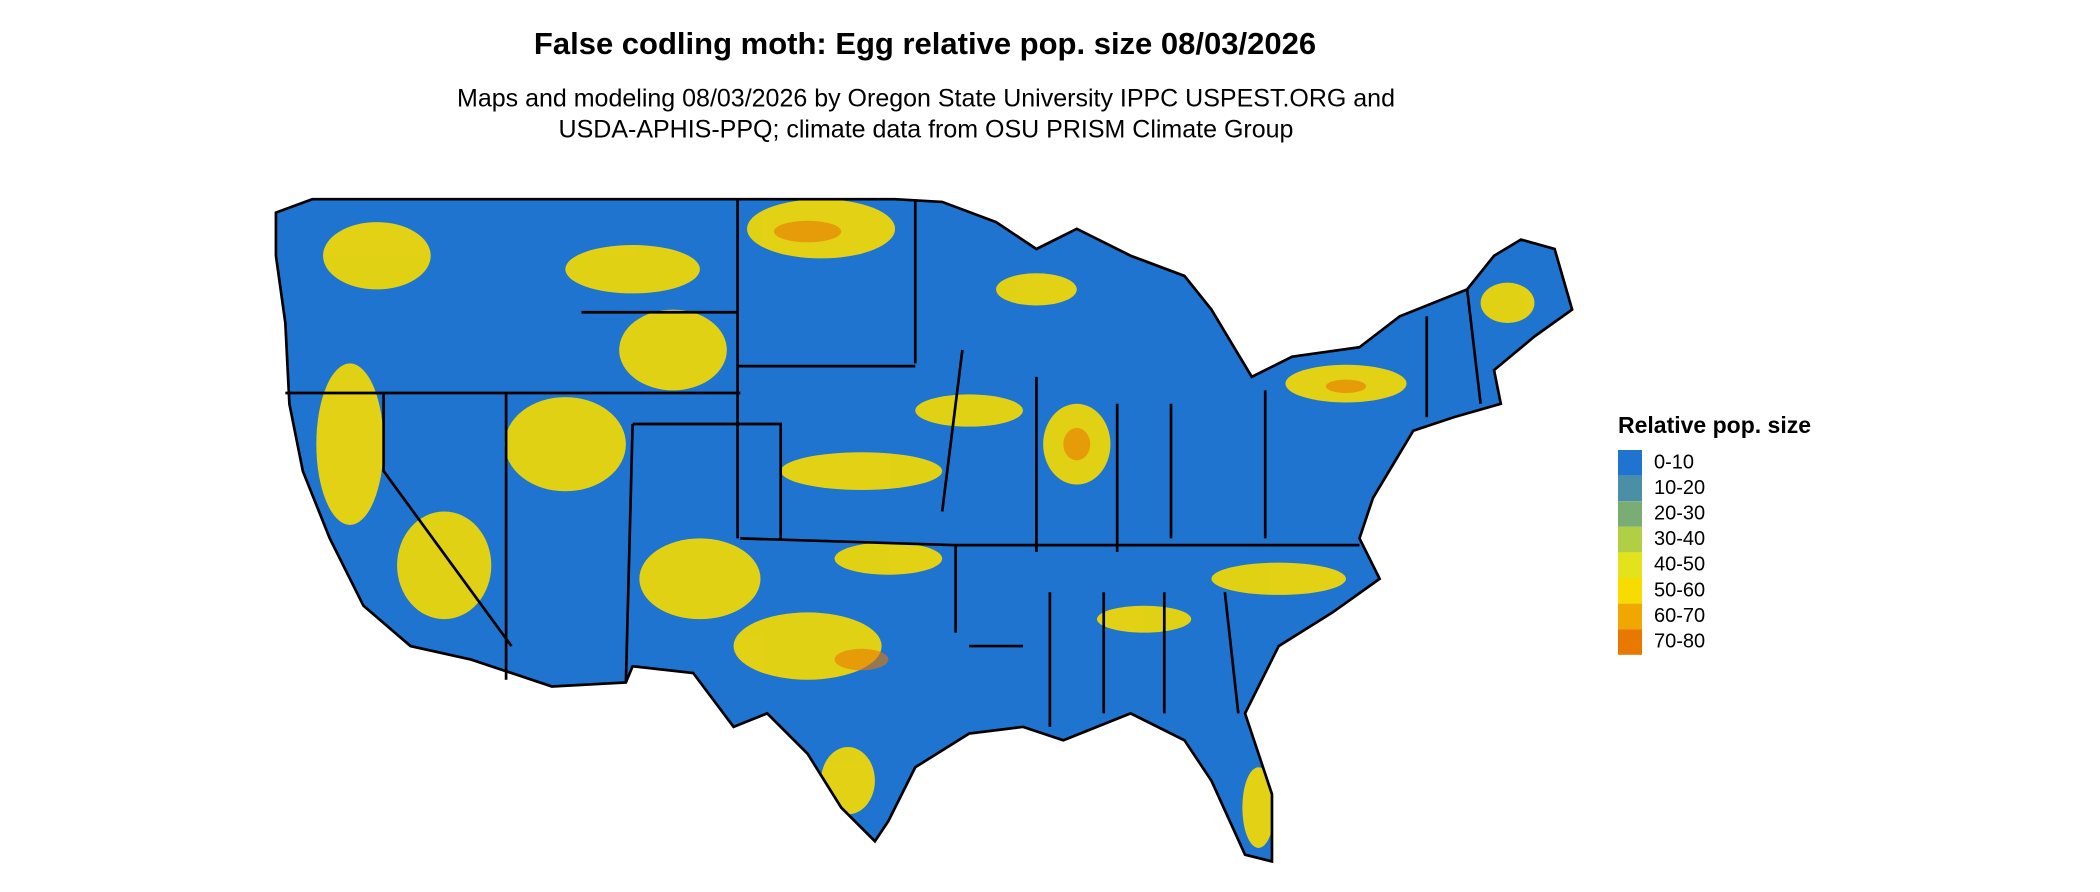  What do you see at coordinates (1679, 590) in the screenshot?
I see `legend-label: 50-60` at bounding box center [1679, 590].